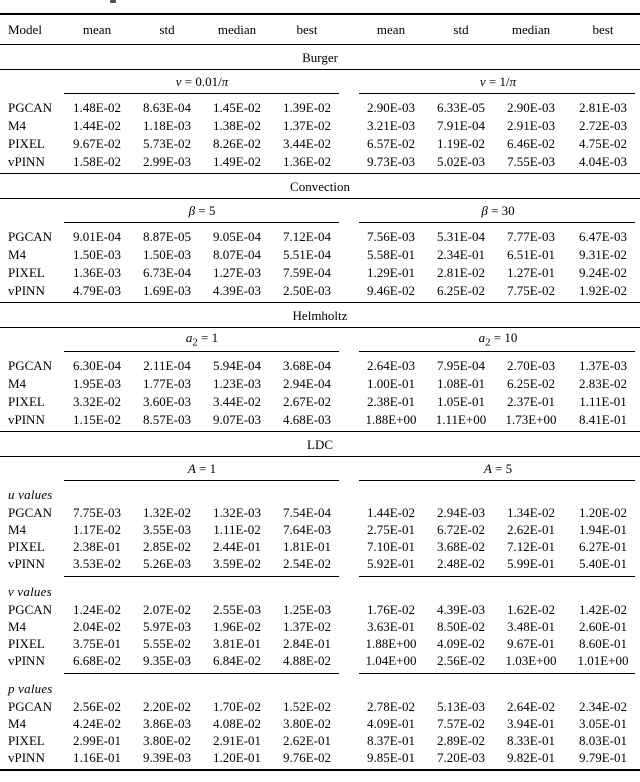  What do you see at coordinates (461, 383) in the screenshot?
I see `value-cell: 1.08E-01` at bounding box center [461, 383].